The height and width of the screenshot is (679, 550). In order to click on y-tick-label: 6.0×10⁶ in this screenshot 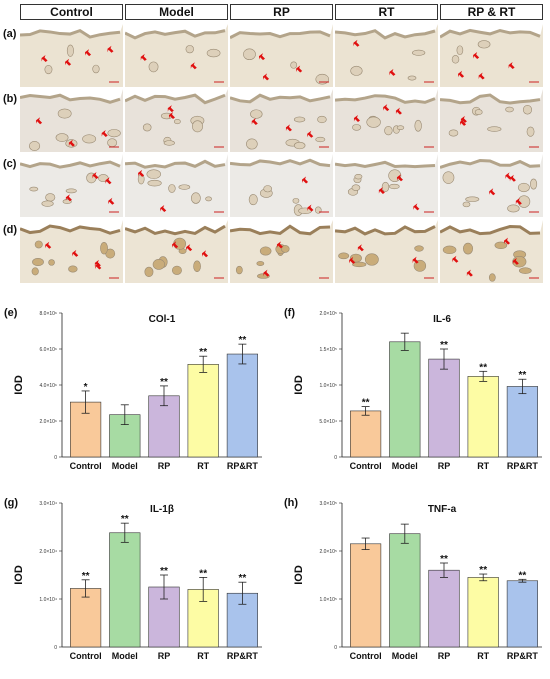, I will do `click(49, 350)`.